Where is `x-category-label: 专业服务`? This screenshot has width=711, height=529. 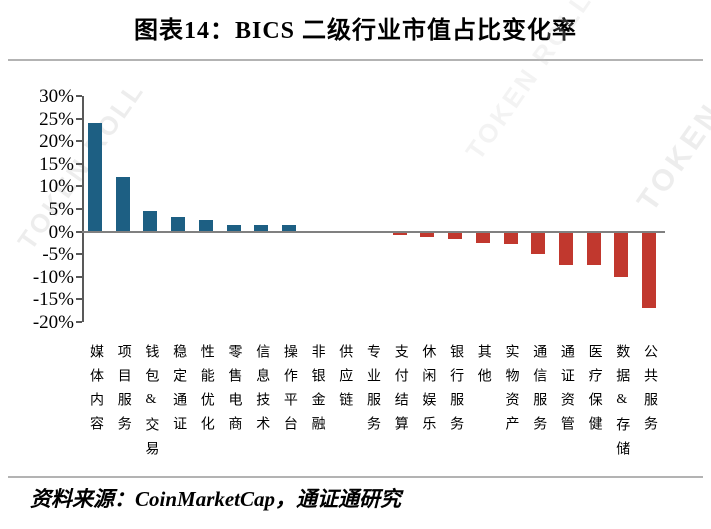 x-category-label: 专业服务 is located at coordinates (372, 392).